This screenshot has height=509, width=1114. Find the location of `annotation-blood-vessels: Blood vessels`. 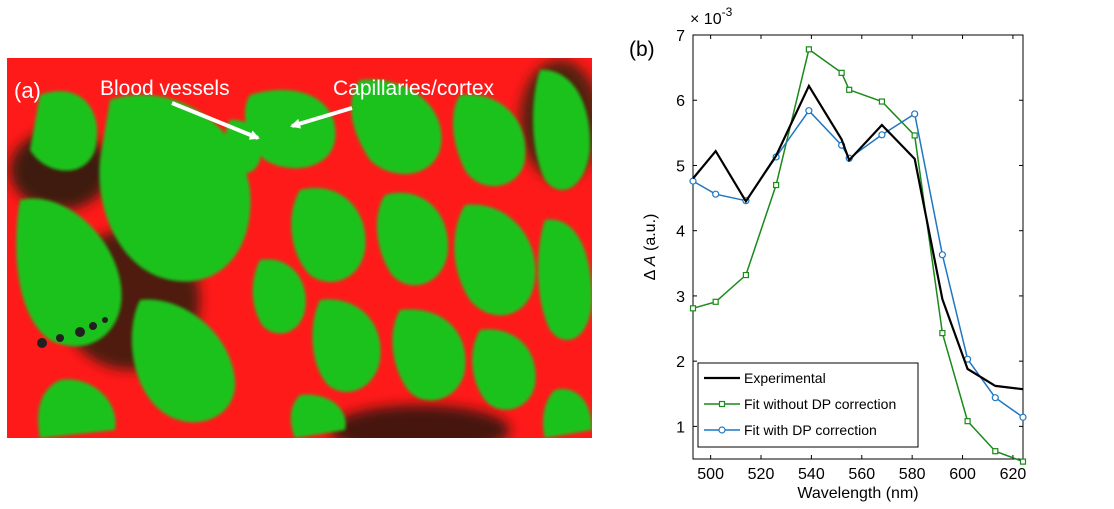

annotation-blood-vessels: Blood vessels is located at coordinates (165, 88).